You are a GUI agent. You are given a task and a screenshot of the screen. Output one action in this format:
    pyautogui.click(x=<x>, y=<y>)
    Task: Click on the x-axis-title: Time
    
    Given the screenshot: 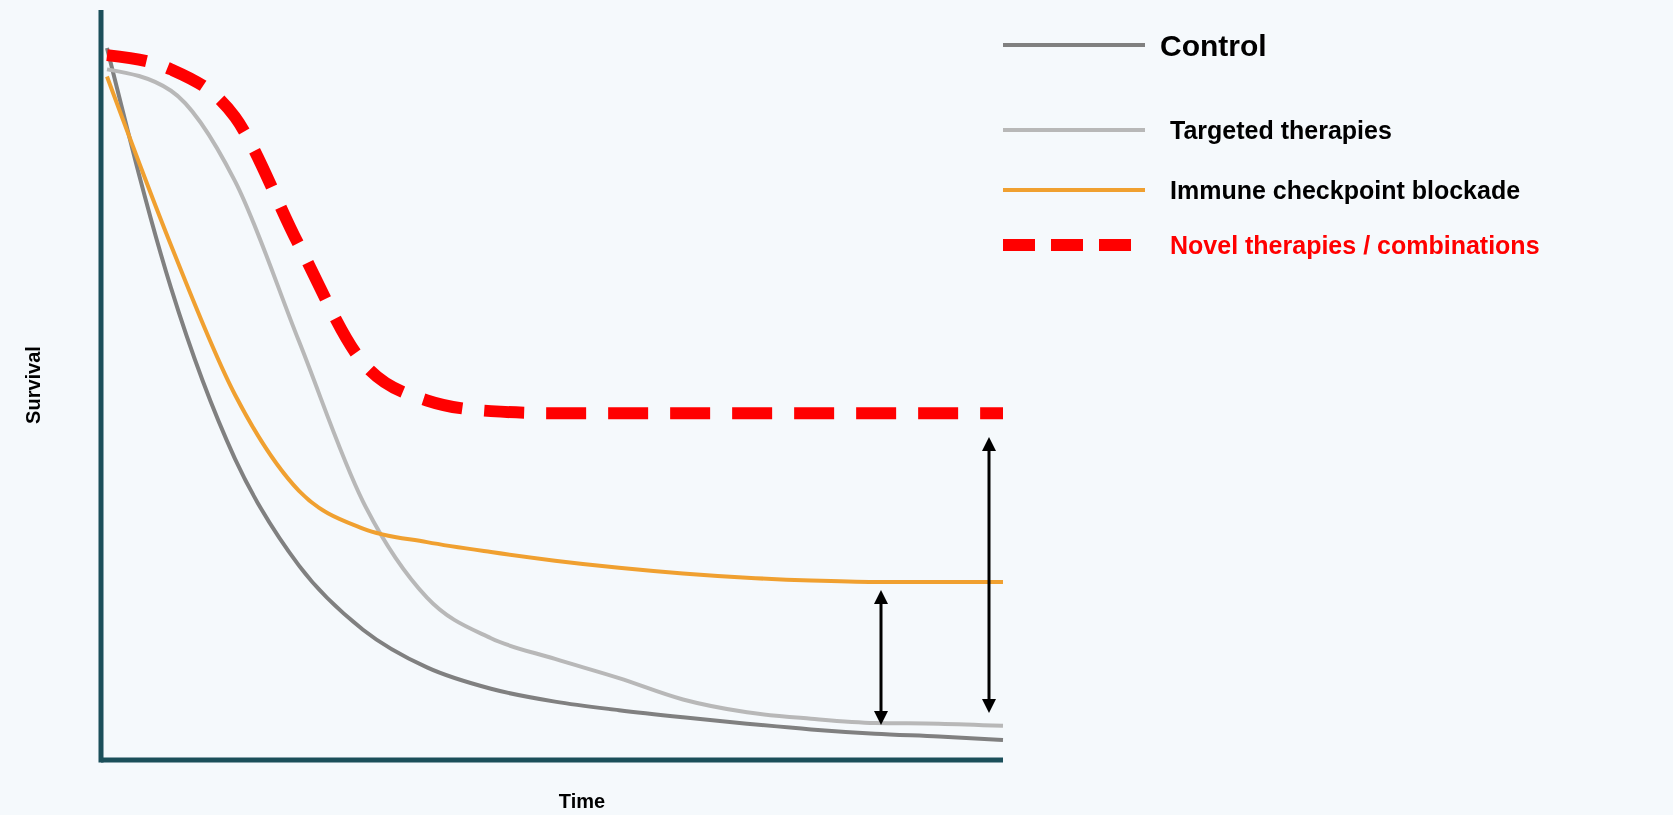 What is the action you would take?
    pyautogui.click(x=582, y=801)
    